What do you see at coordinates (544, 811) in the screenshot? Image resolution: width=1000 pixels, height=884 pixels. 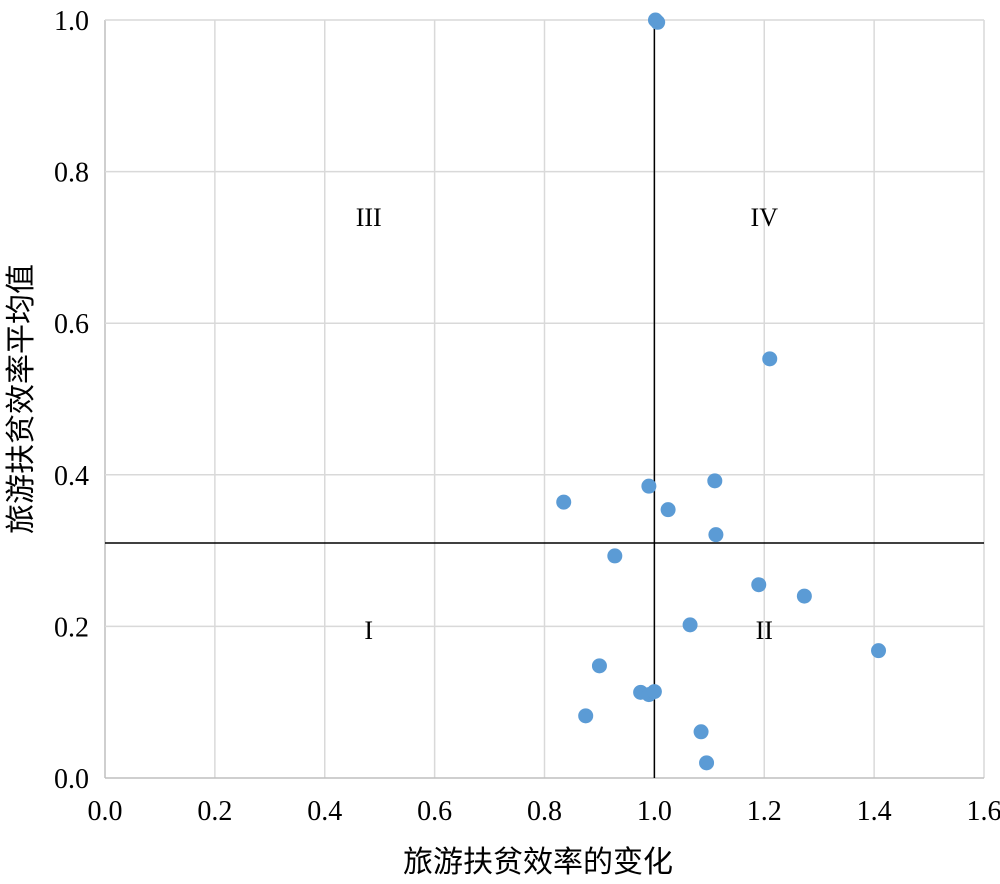 I see `x-tick-label: 0.8` at bounding box center [544, 811].